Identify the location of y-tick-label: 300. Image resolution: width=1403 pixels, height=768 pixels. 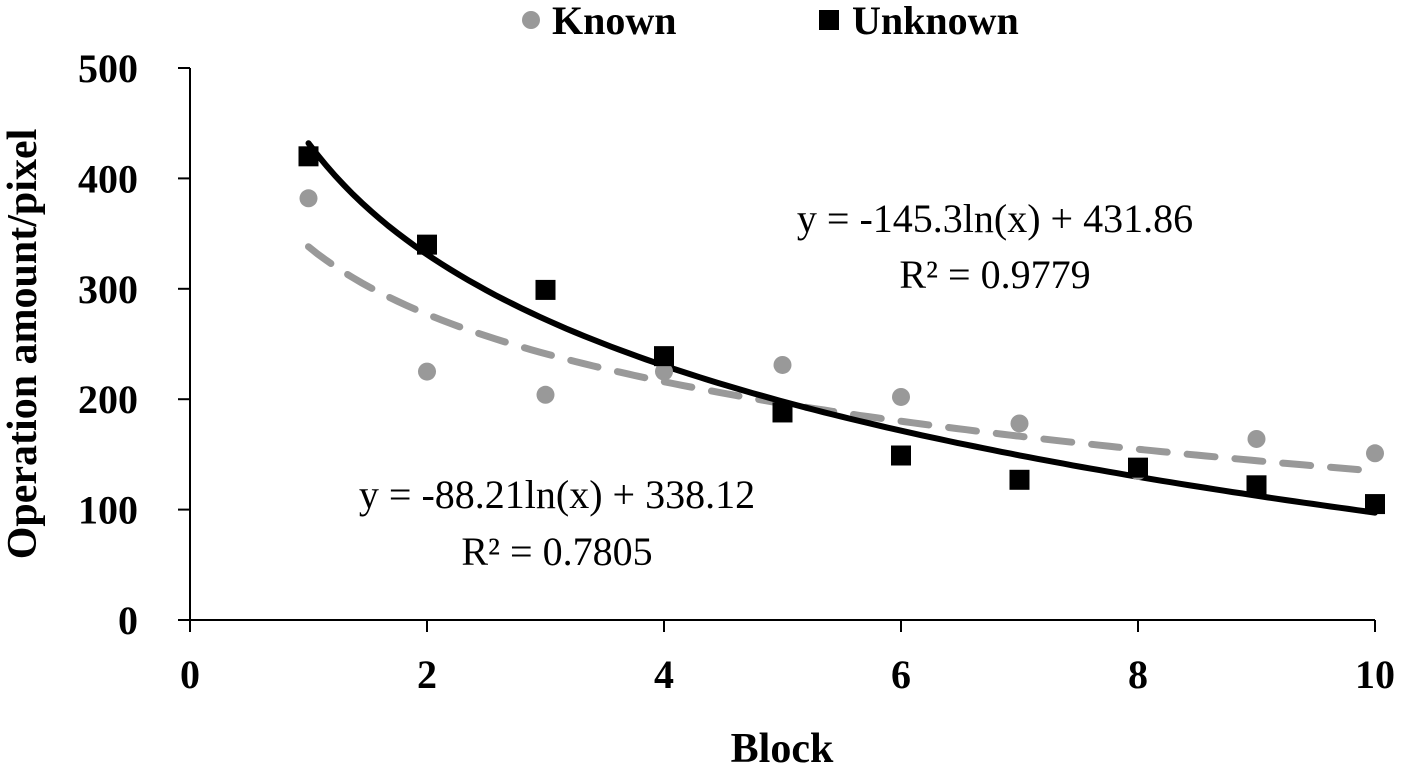
(108, 289).